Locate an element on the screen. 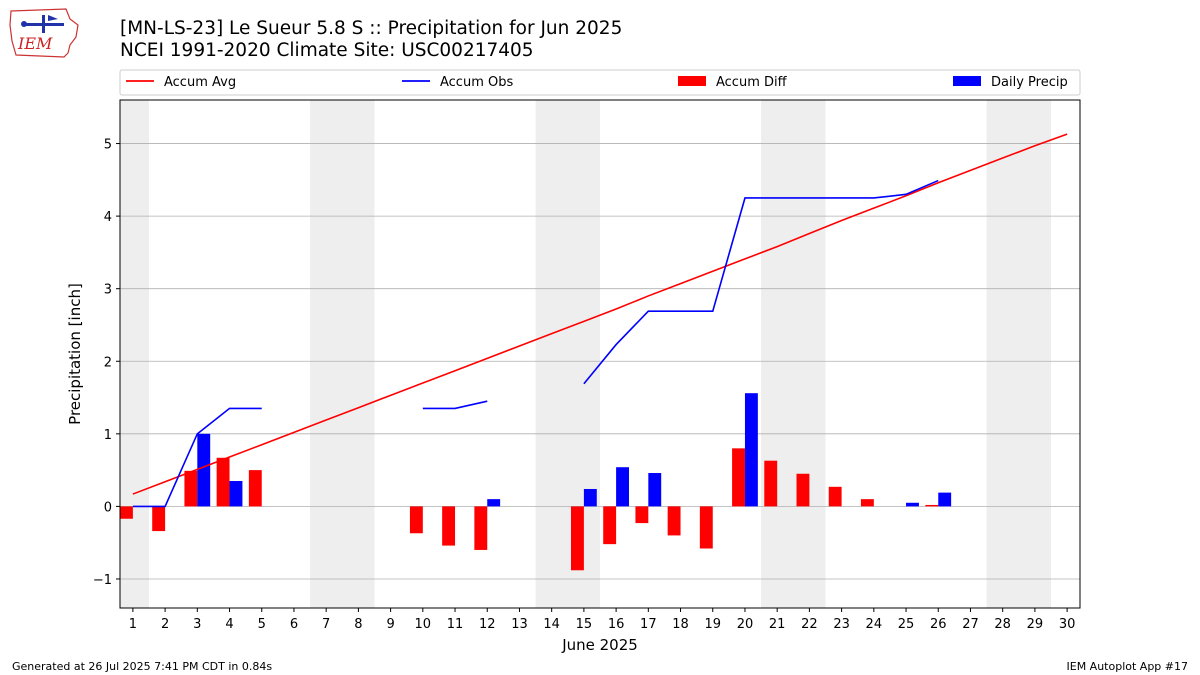  x-axis-label: June 2025 is located at coordinates (599, 645).